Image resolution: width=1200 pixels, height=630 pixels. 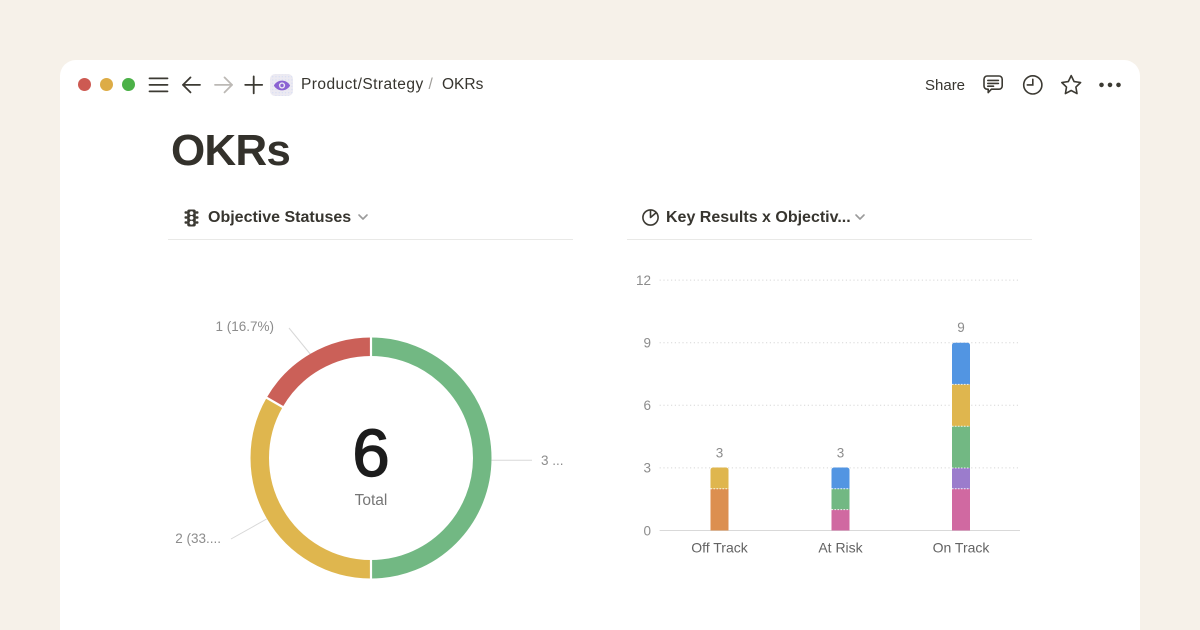 What do you see at coordinates (643, 280) in the screenshot?
I see `svg-text: 12` at bounding box center [643, 280].